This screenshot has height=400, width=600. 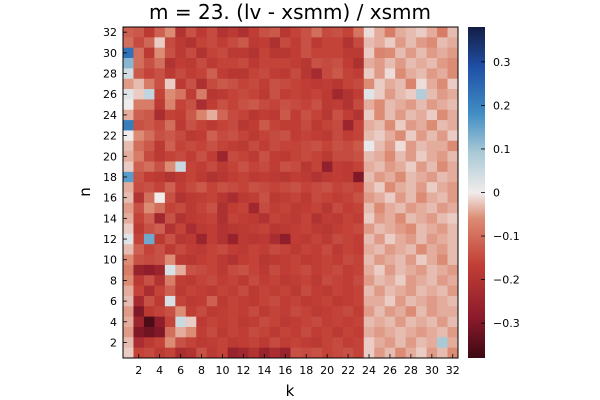 I want to click on y-tick-label: 26, so click(x=110, y=94).